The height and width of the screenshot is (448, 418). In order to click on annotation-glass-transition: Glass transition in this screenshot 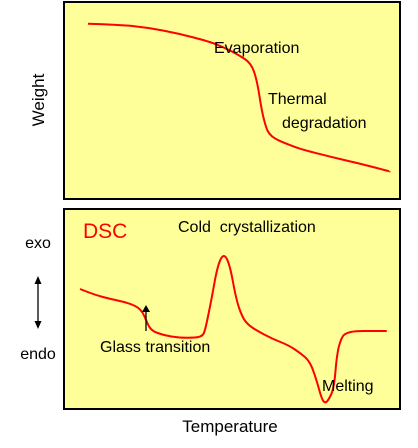, I will do `click(155, 347)`.